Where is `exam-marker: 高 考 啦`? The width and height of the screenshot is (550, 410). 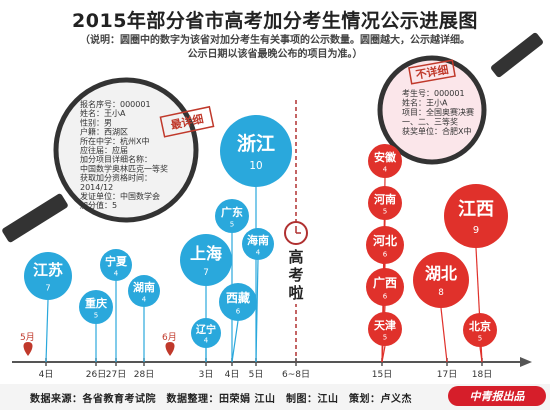
exam-marker: 高 考 啦 is located at coordinates (296, 262).